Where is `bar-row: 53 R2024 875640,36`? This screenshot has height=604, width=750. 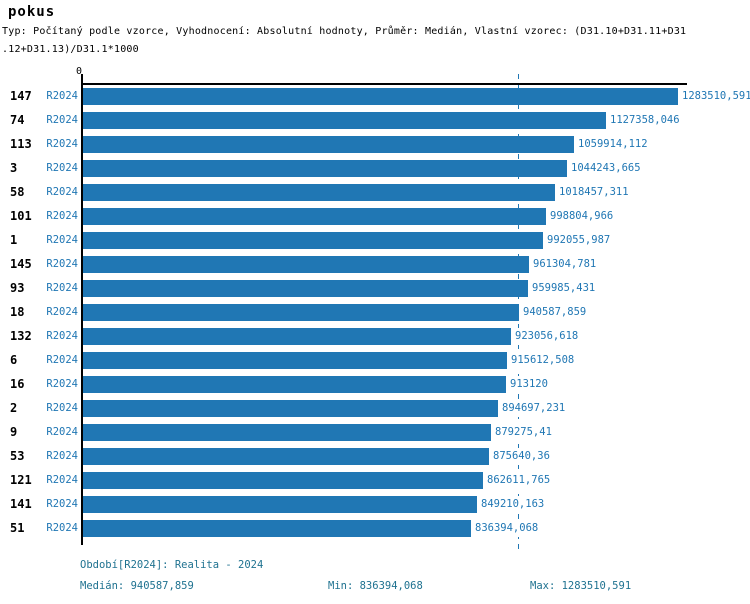
bar-row: 53 R2024 875640,36 is located at coordinates (375, 456).